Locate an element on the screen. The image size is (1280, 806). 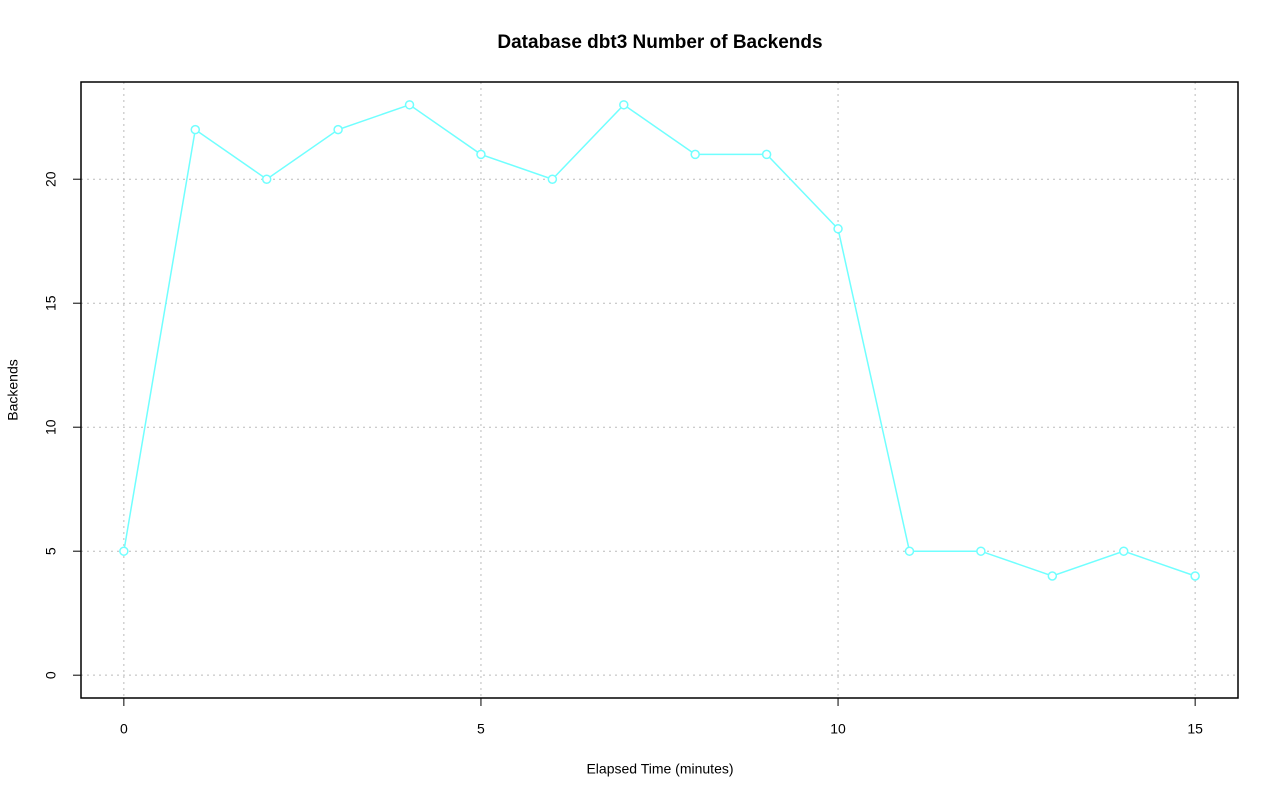
chart-title: Database dbt3 Number of Backends is located at coordinates (659, 42).